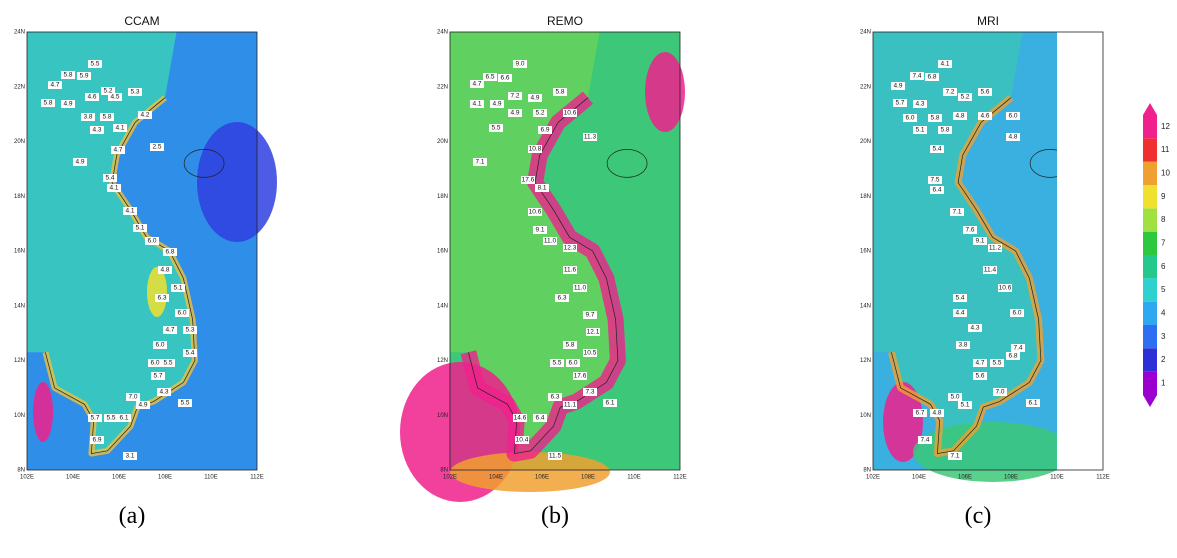 The width and height of the screenshot is (1177, 558). I want to click on station-value: 5.4, so click(959, 298).